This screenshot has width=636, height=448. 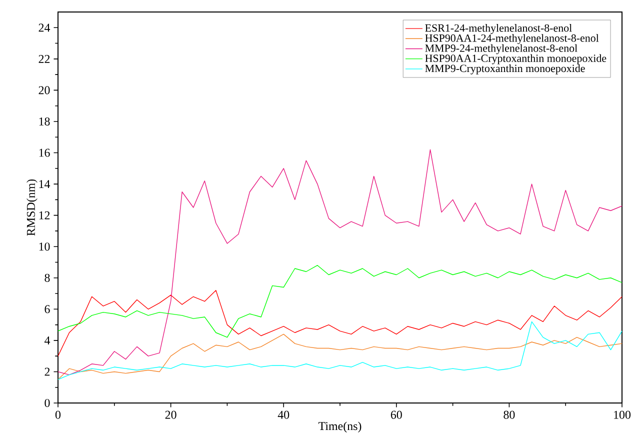 I want to click on legend-label: MMP9-24-methylenelanost-8-enol, so click(x=501, y=49).